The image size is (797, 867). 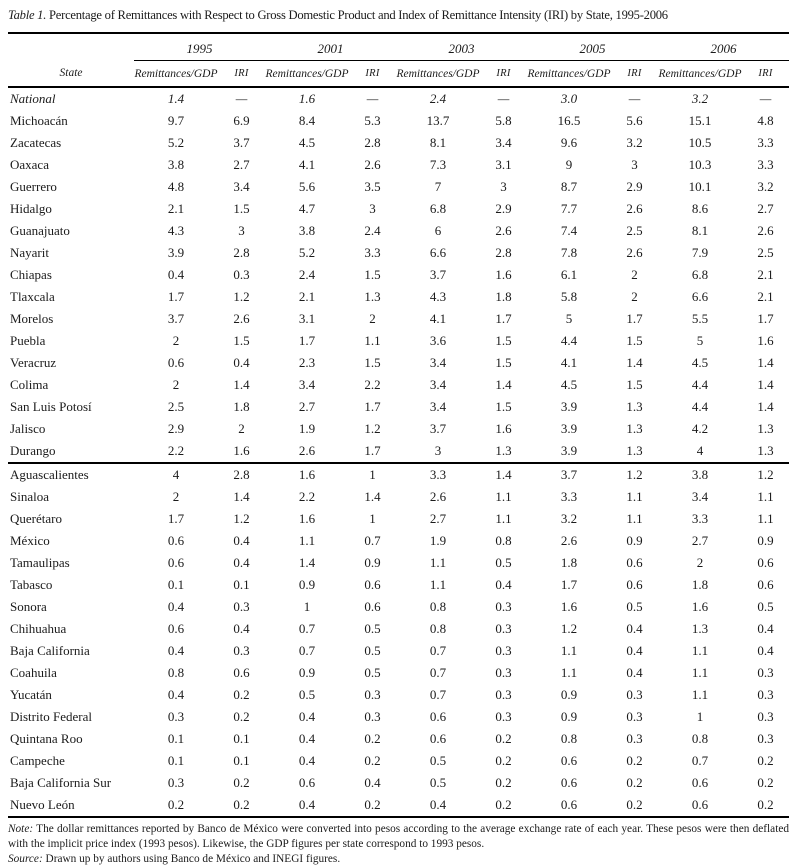 What do you see at coordinates (398, 297) in the screenshot?
I see `table-row: Tlaxcala 1.7 1.2 2.1 1.3 4.3 1.8 5.8 2 6.6 2.1` at bounding box center [398, 297].